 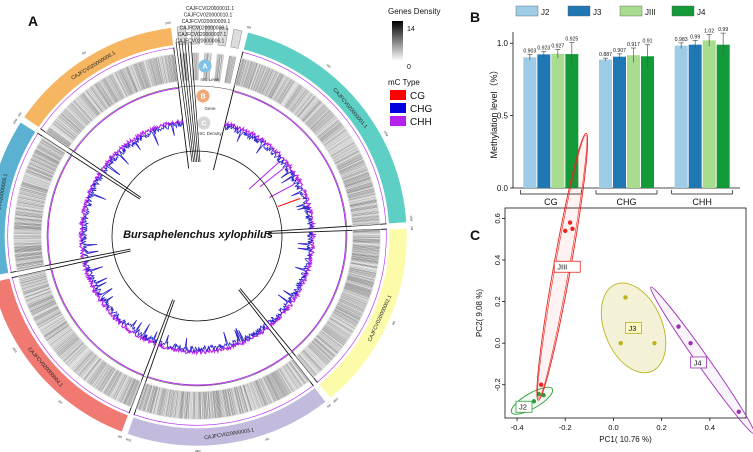 What do you see at coordinates (571, 40) in the screenshot?
I see `bar-value-label: 0.925` at bounding box center [571, 40].